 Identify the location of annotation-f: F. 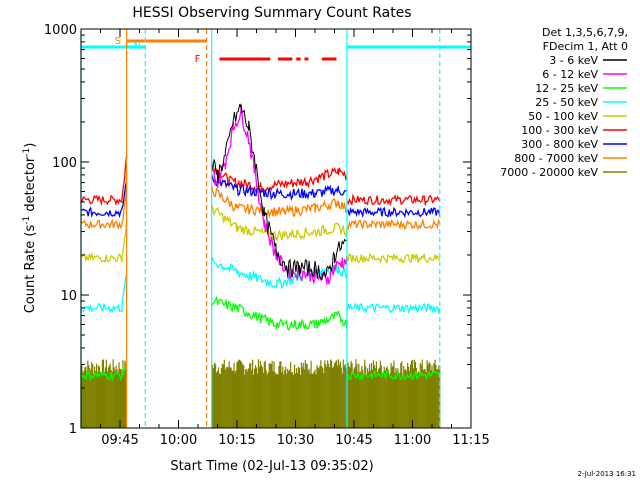
(198, 59).